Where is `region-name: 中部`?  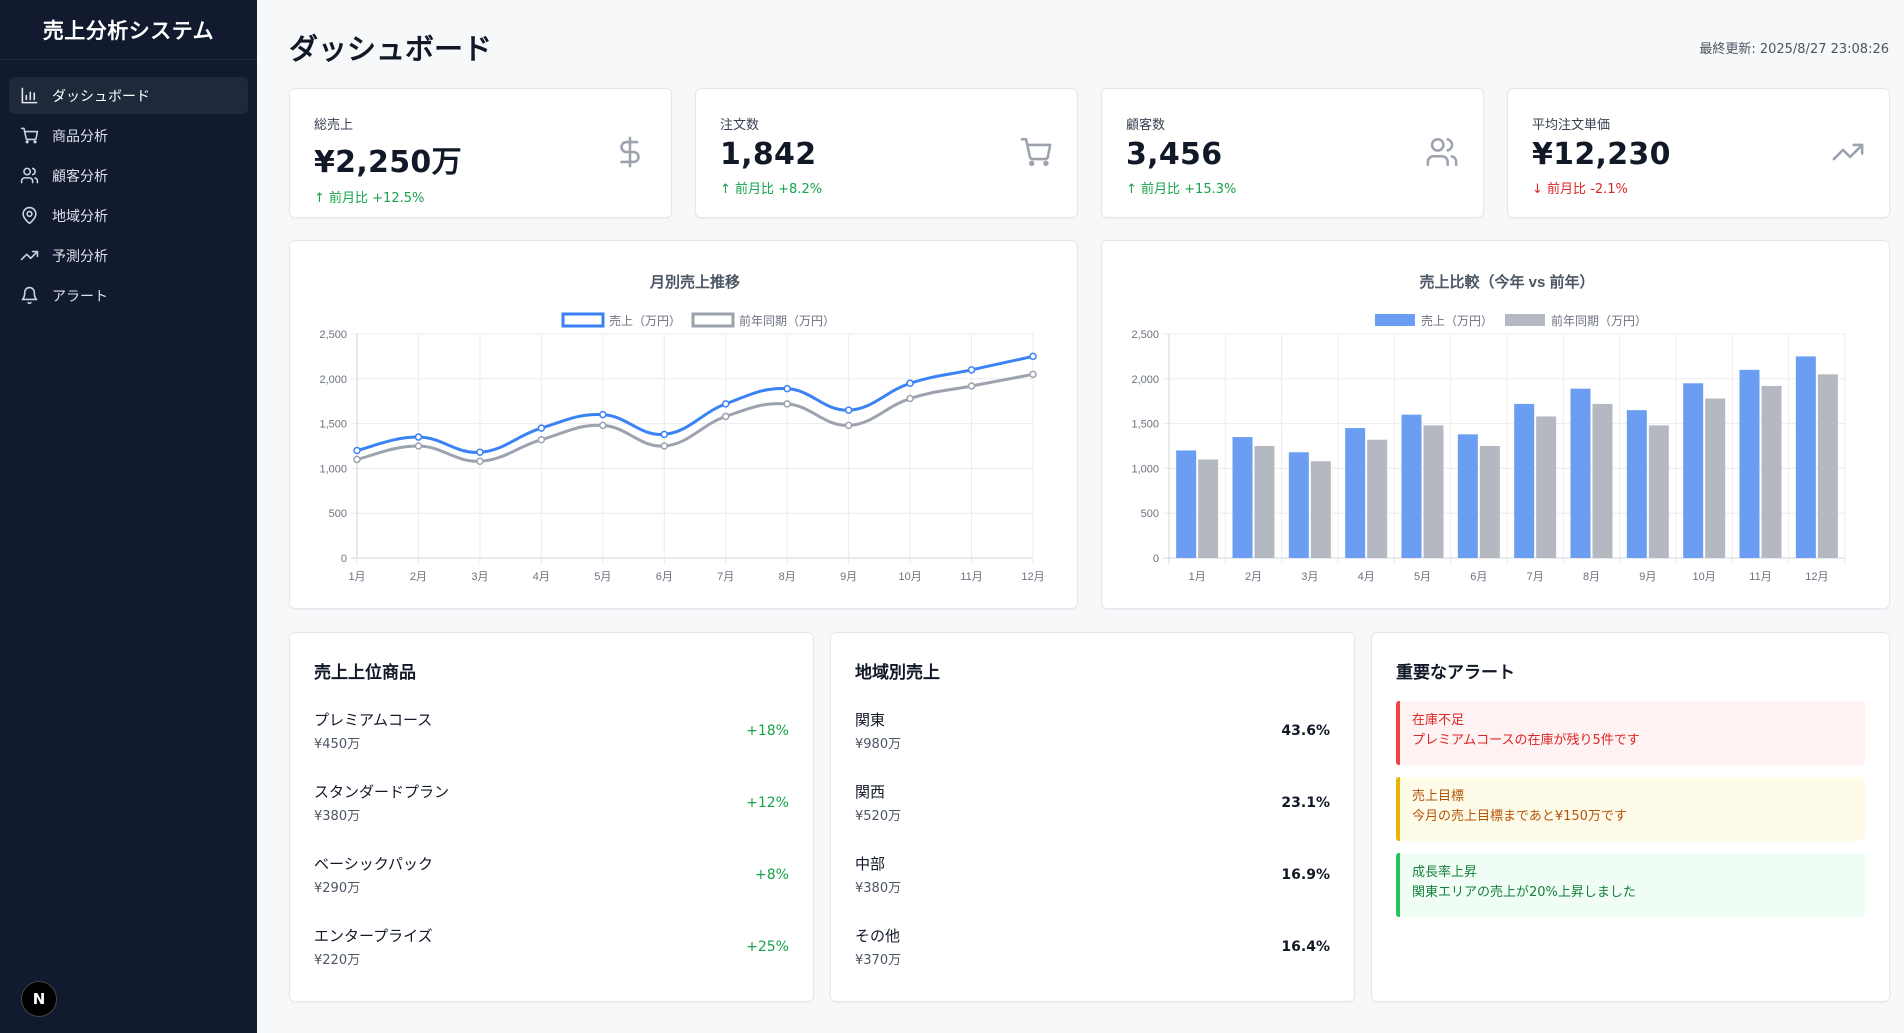 region-name: 中部 is located at coordinates (870, 864).